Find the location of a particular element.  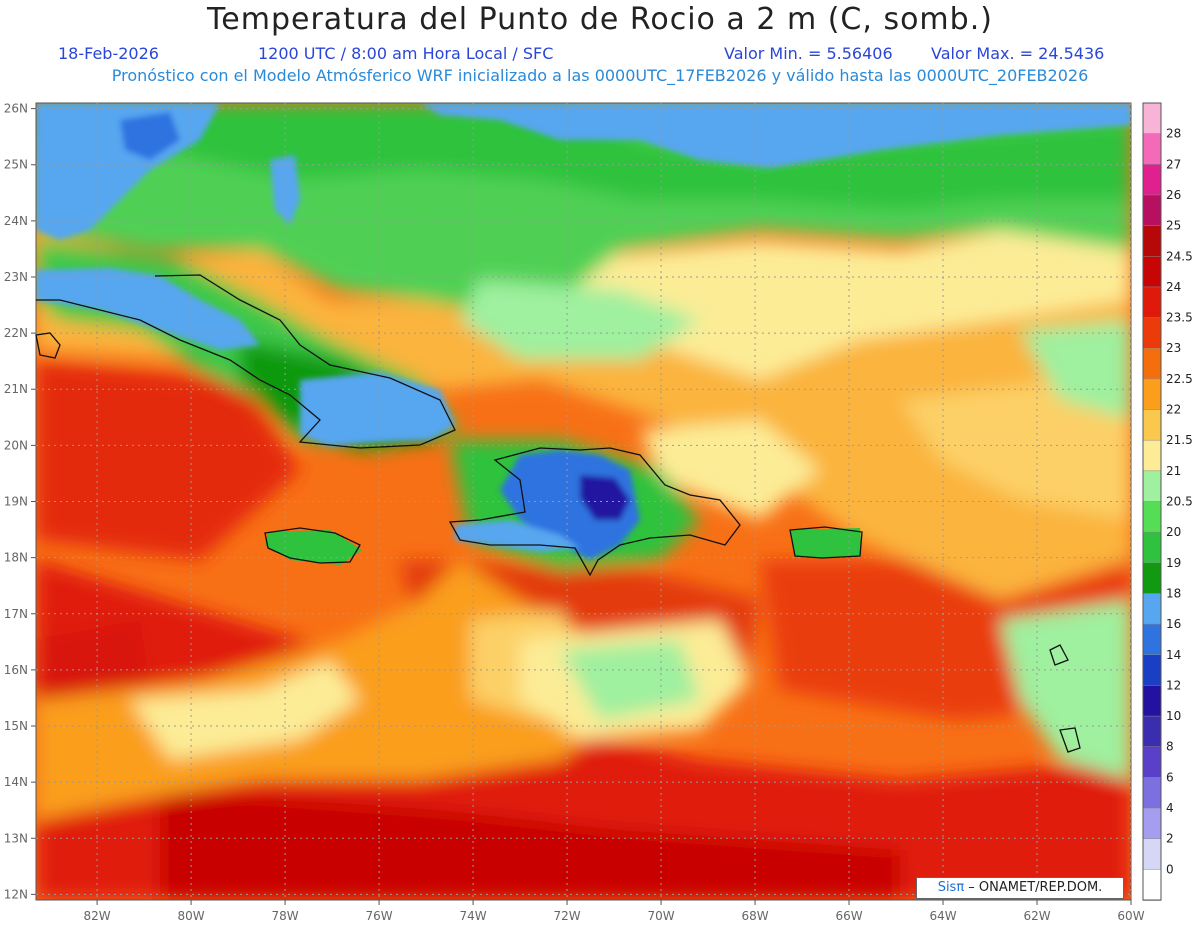

legend-label-27: 27 is located at coordinates (1173, 164).